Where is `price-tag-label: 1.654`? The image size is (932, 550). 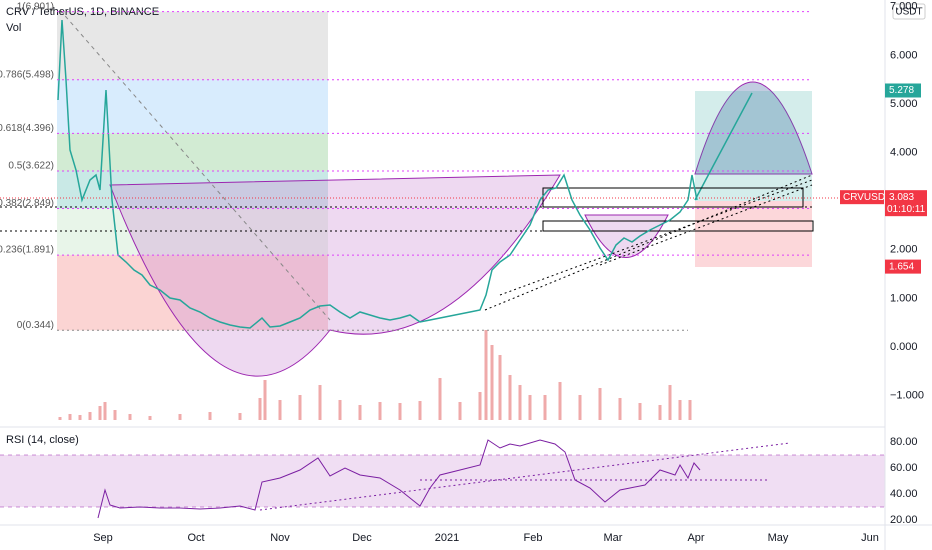
price-tag-label: 1.654 is located at coordinates (901, 266).